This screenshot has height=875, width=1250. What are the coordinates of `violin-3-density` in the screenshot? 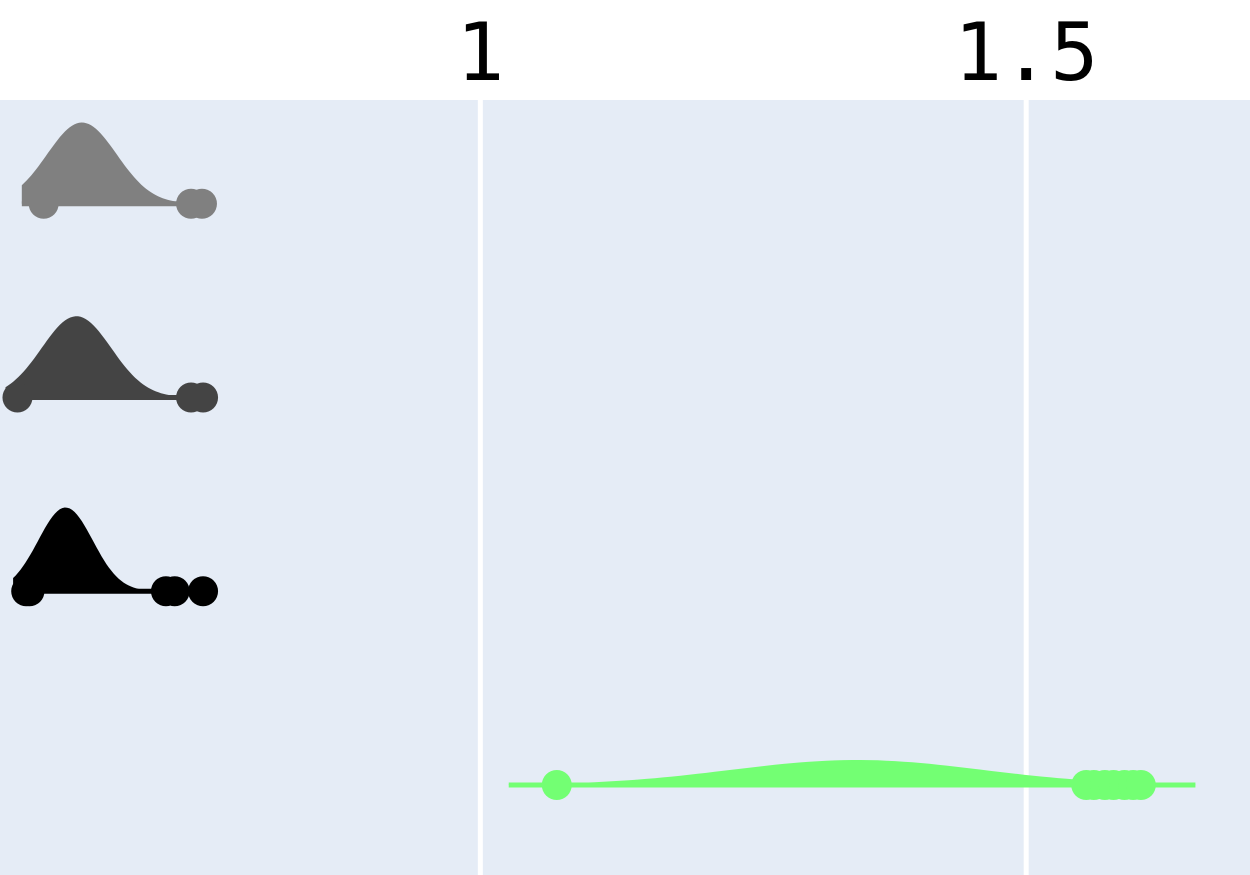 It's located at (852, 772).